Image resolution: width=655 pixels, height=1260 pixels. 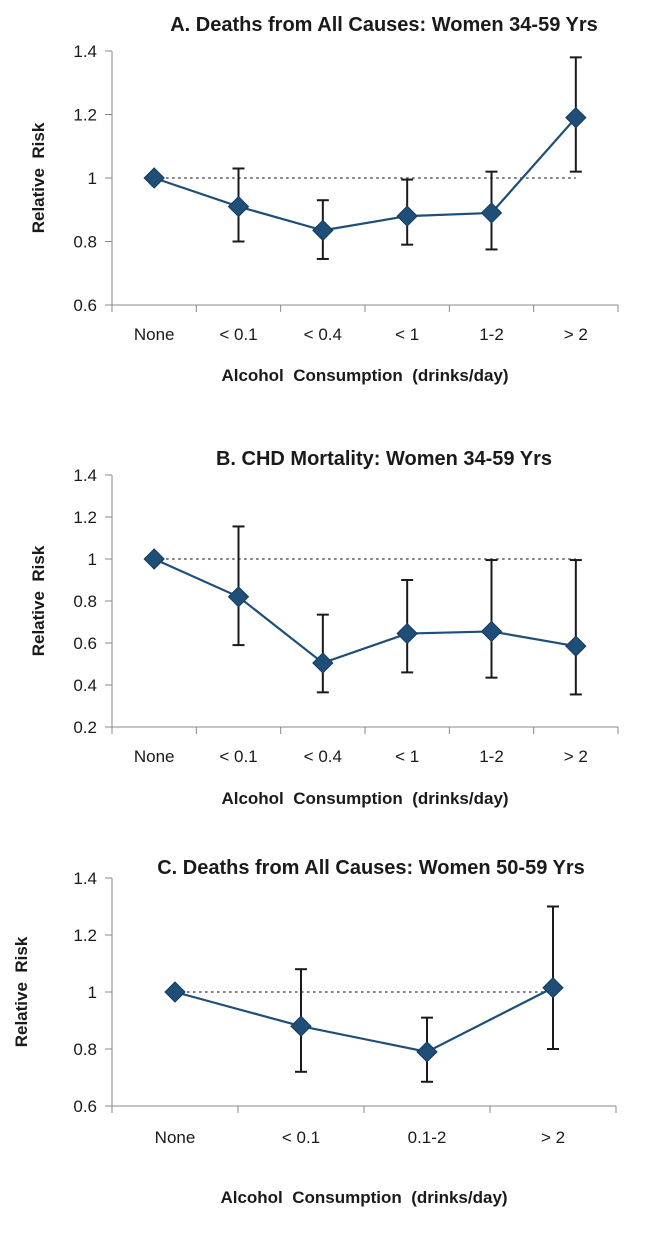 I want to click on x-tick-label: 0.1-2, so click(x=427, y=1137).